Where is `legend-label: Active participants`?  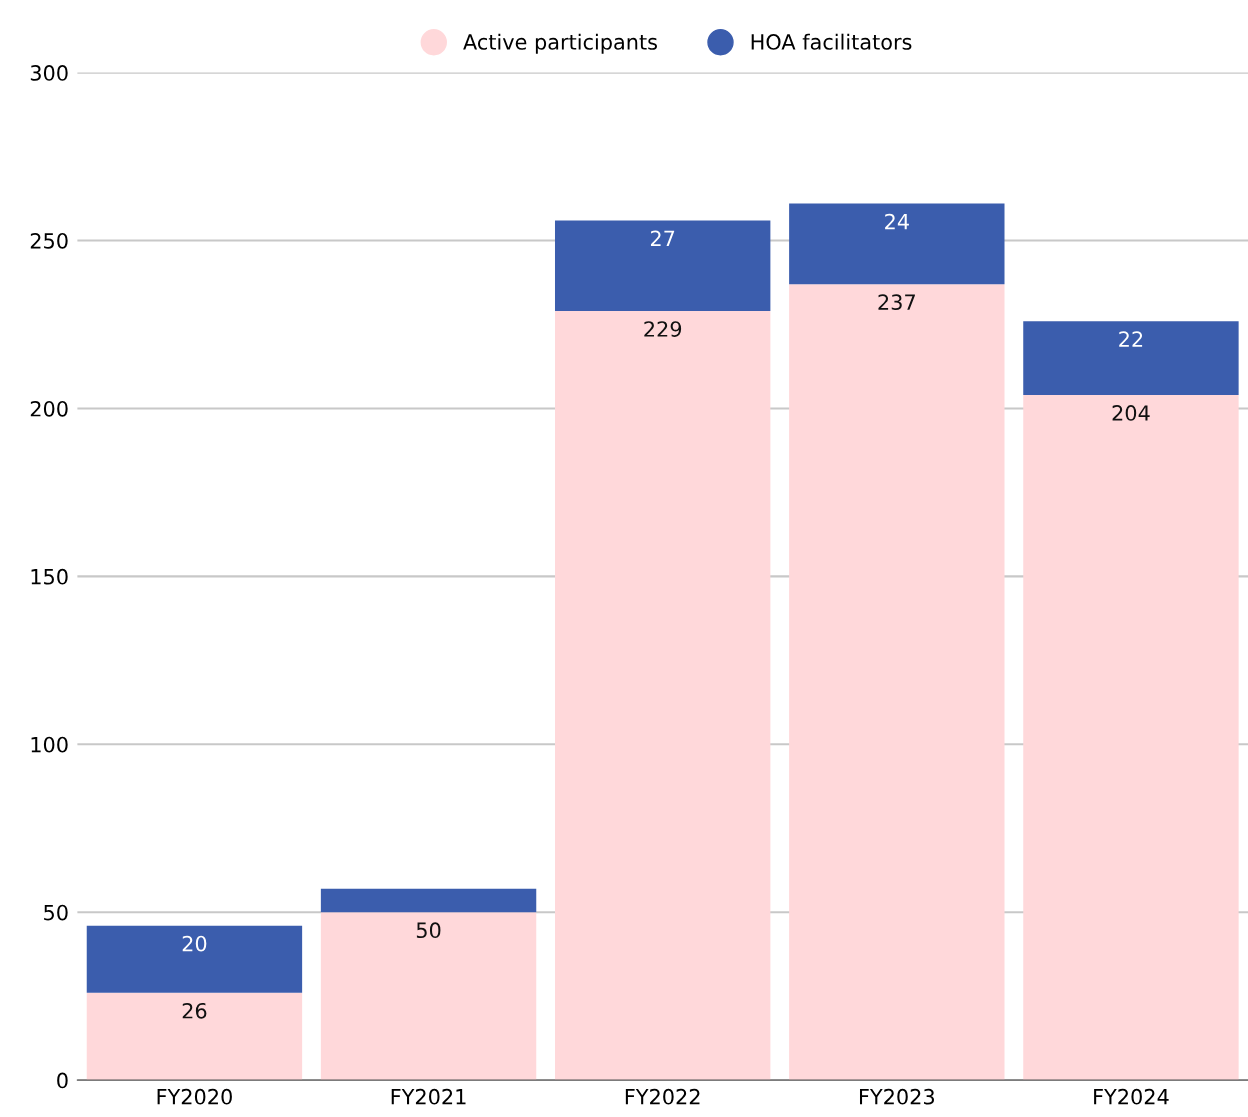 legend-label: Active participants is located at coordinates (560, 43).